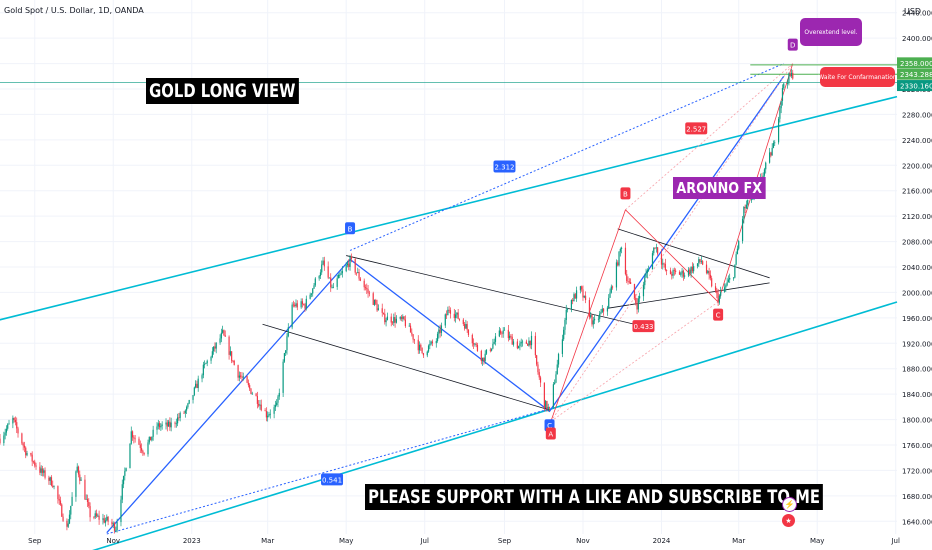 This screenshot has height=550, width=932. What do you see at coordinates (696, 129) in the screenshot?
I see `ratio-2527: 2.527` at bounding box center [696, 129].